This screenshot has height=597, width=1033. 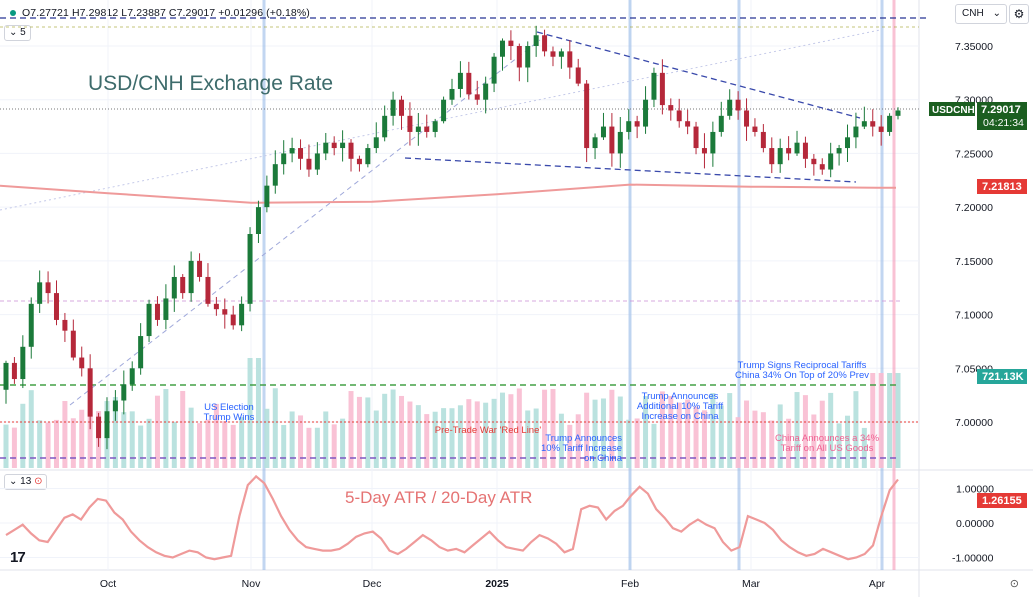 What do you see at coordinates (210, 83) in the screenshot?
I see `chart-title: USD/CNH Exchange Rate` at bounding box center [210, 83].